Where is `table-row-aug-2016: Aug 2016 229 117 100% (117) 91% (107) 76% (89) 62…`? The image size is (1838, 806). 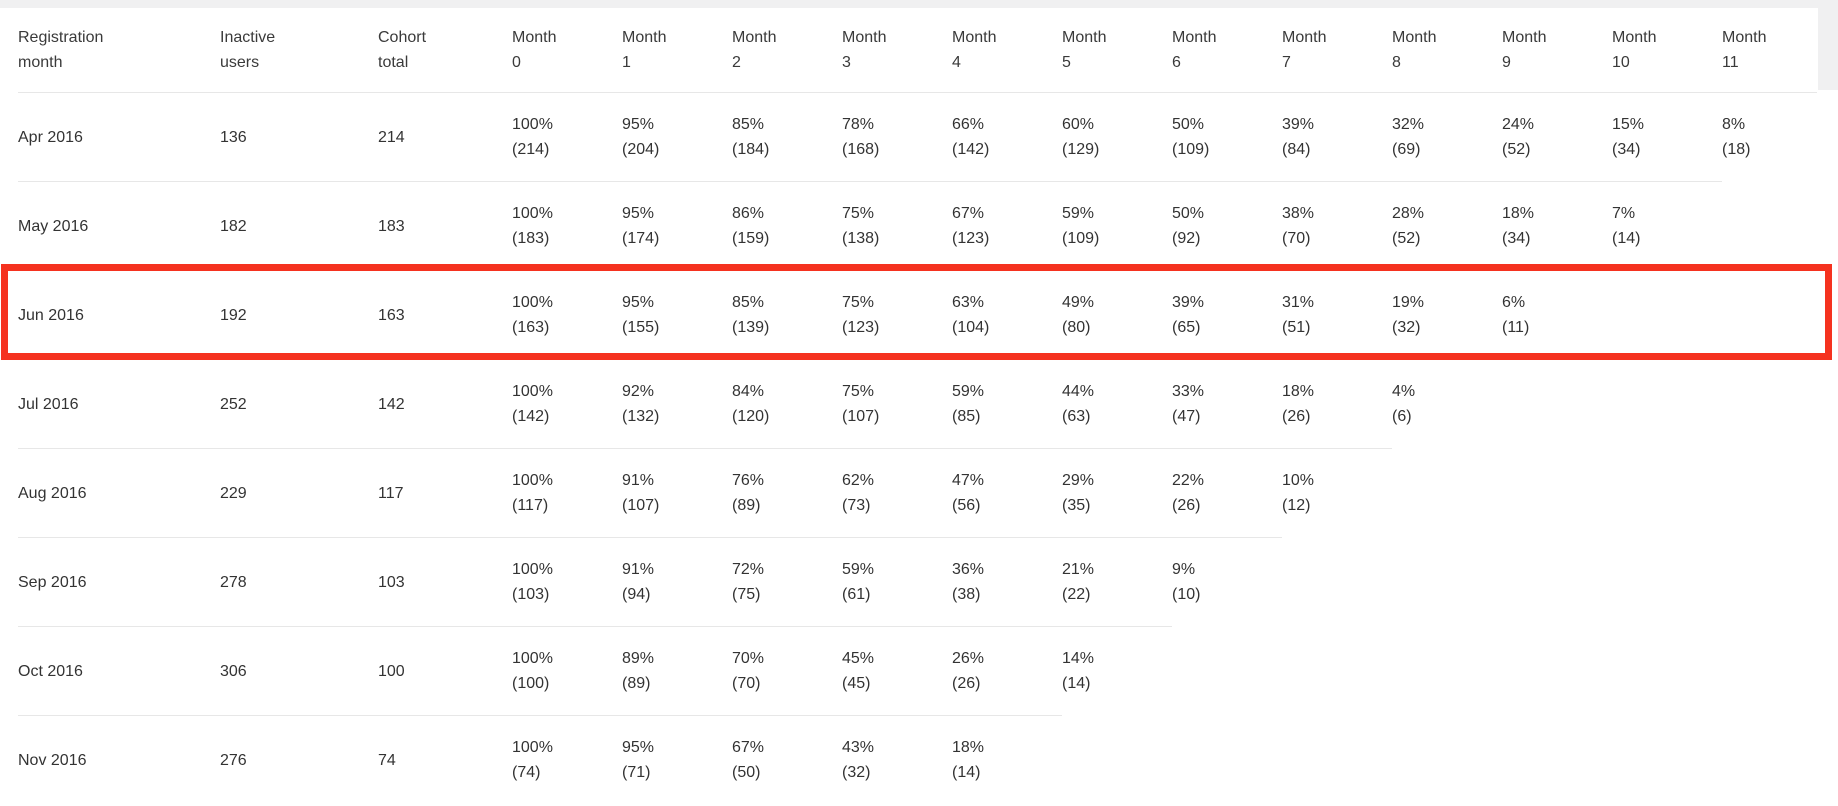
table-row-aug-2016: Aug 2016 229 117 100% (117) 91% (107) 76% (89) 62… is located at coordinates (919, 492).